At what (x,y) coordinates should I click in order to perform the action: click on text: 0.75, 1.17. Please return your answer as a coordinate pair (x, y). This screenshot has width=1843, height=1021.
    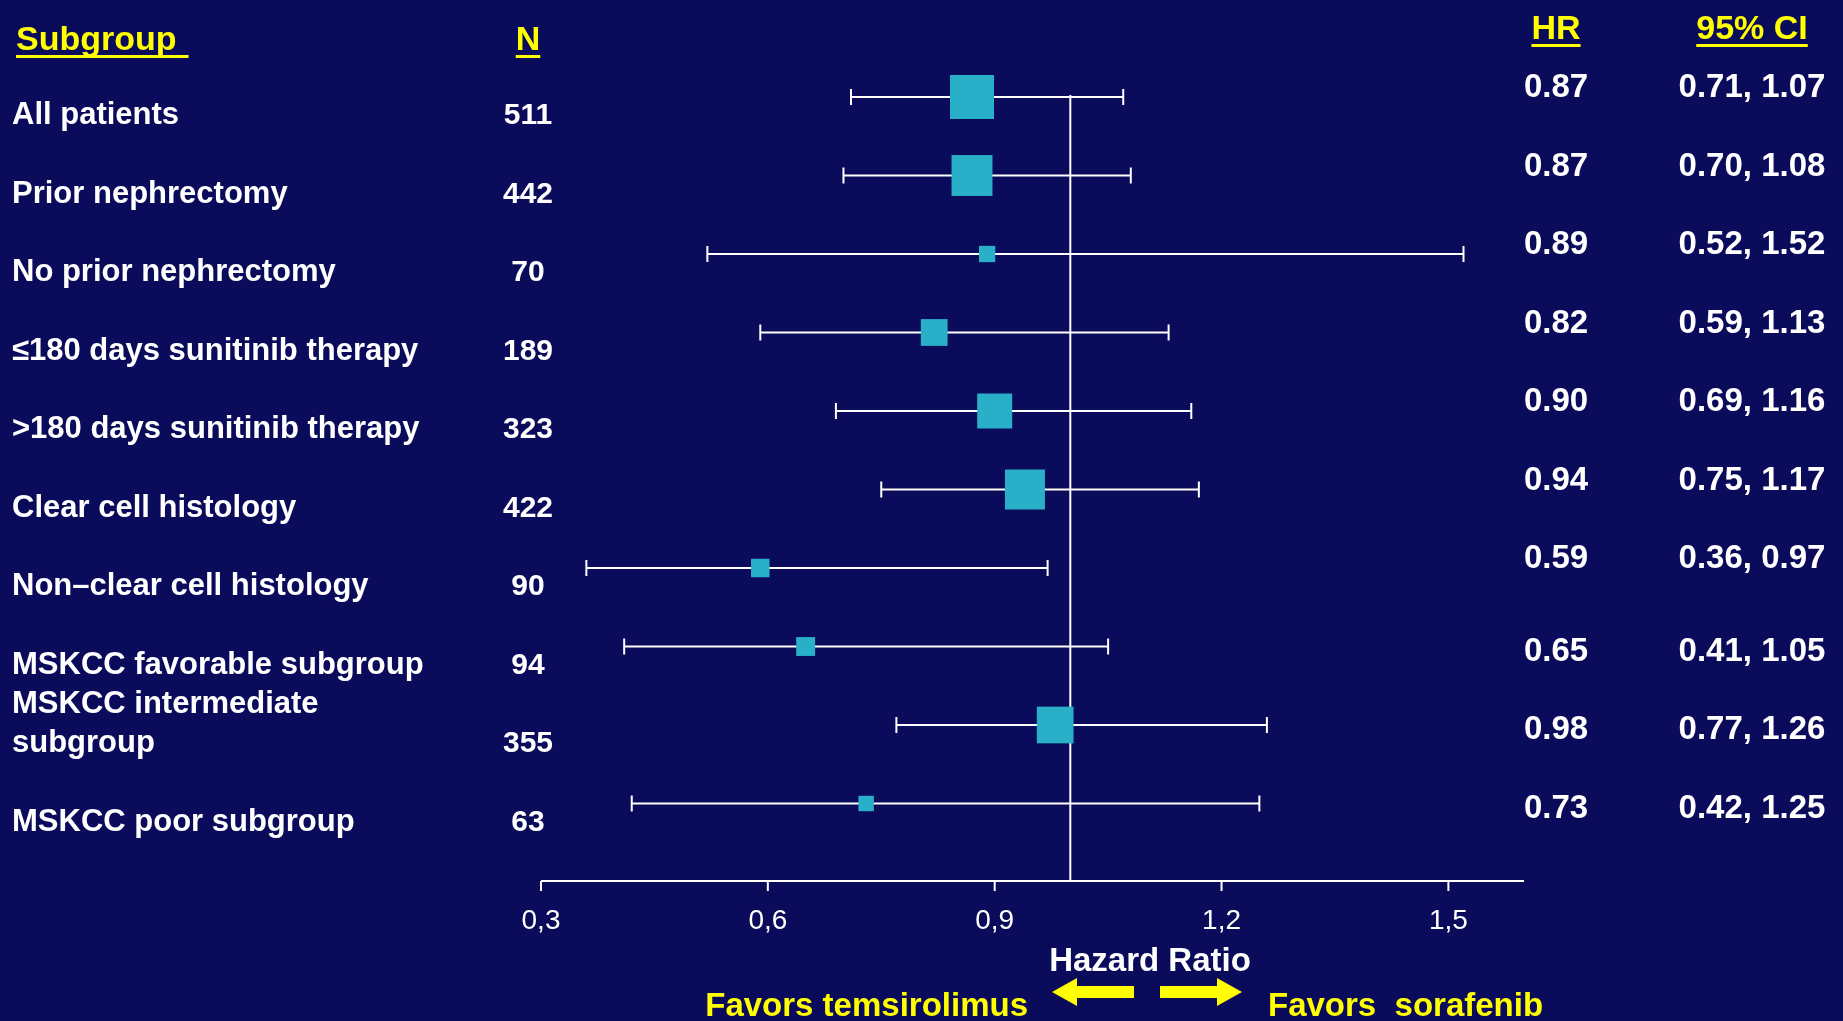
    Looking at the image, I should click on (1752, 478).